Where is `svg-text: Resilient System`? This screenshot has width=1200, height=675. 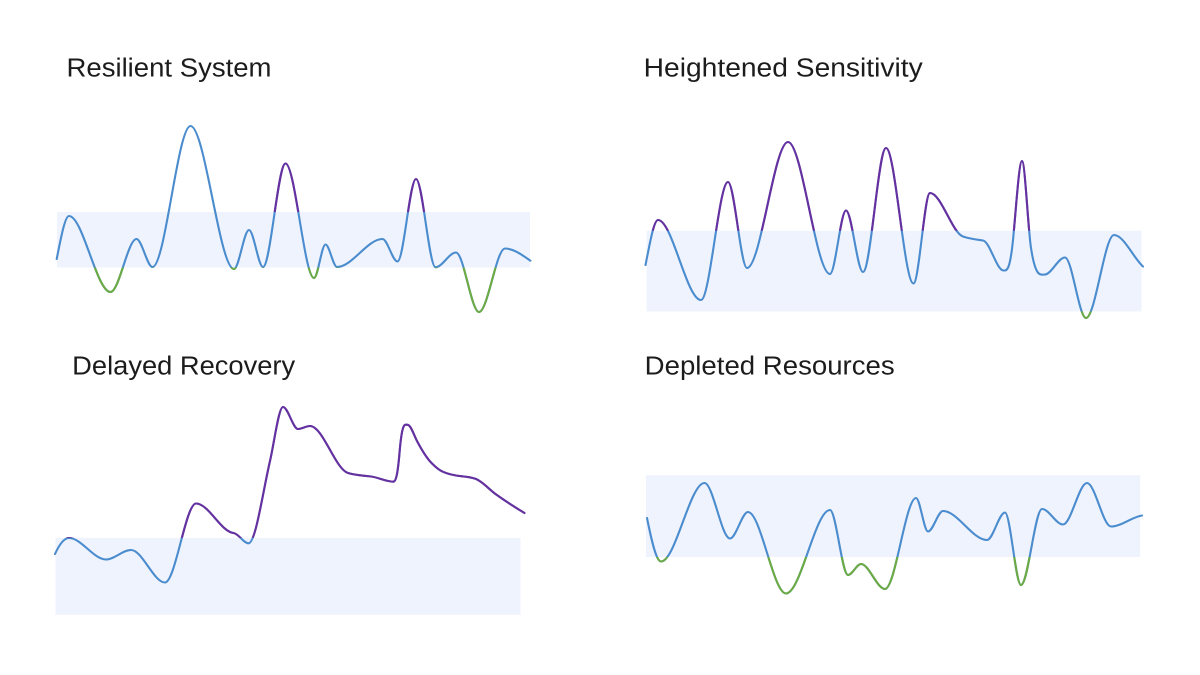
svg-text: Resilient System is located at coordinates (169, 69).